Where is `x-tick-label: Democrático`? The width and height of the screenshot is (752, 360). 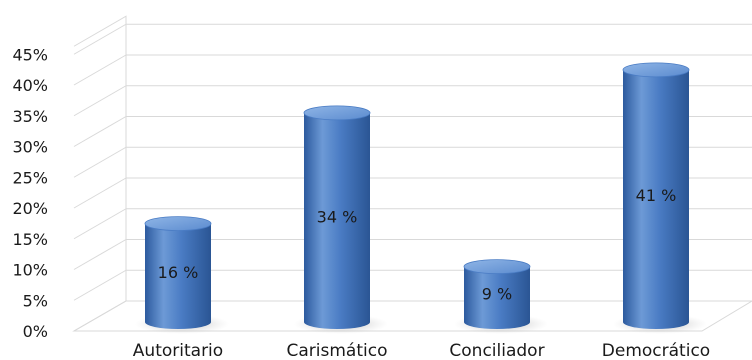 x-tick-label: Democrático is located at coordinates (656, 350).